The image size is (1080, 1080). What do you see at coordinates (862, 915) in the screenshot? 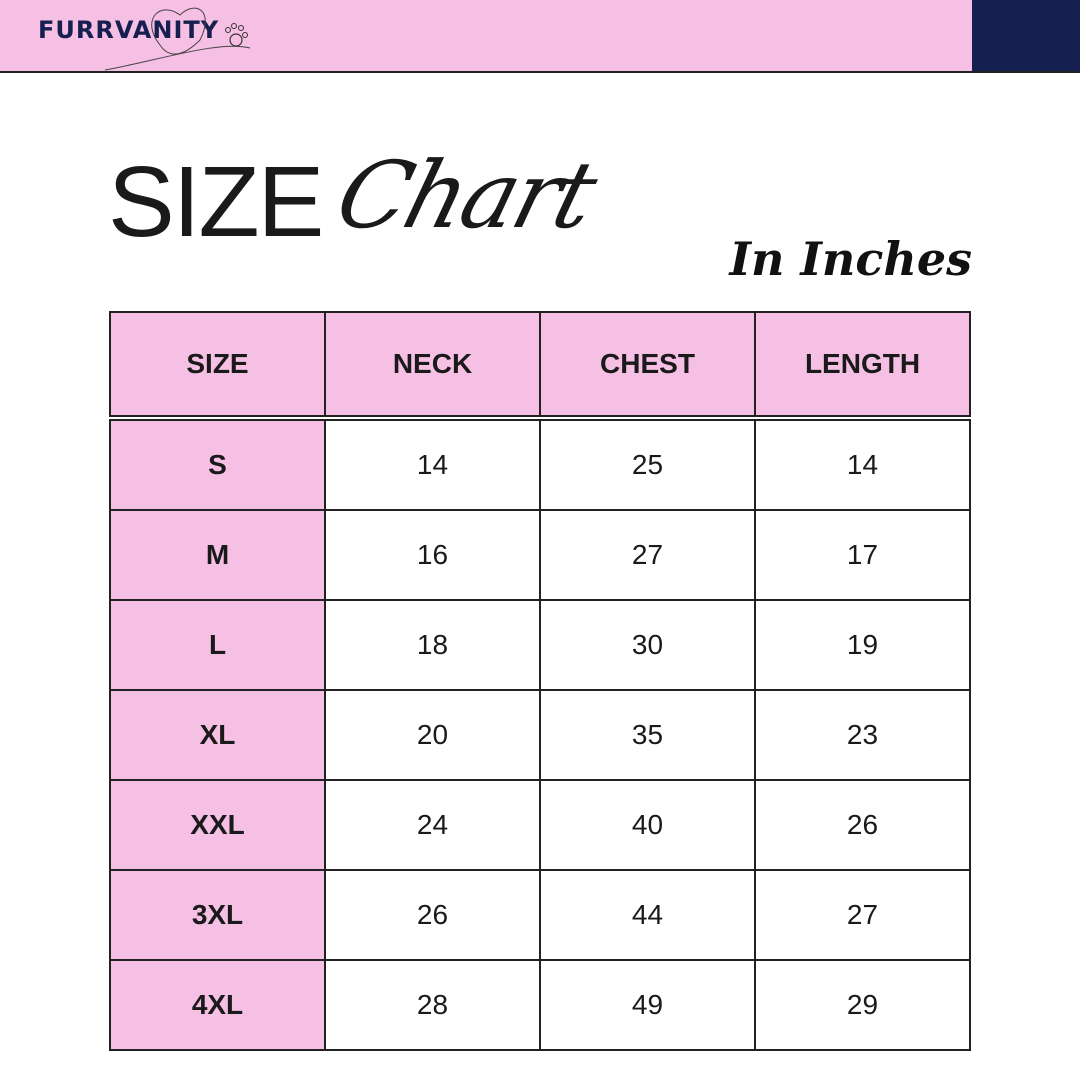
I see `cell-length: 27` at bounding box center [862, 915].